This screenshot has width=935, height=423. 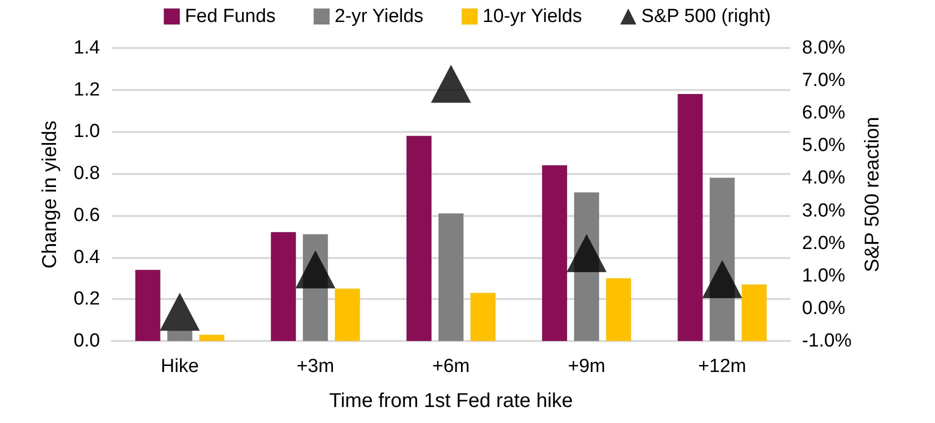 I want to click on y-tick-label: 0.0, so click(x=87, y=341).